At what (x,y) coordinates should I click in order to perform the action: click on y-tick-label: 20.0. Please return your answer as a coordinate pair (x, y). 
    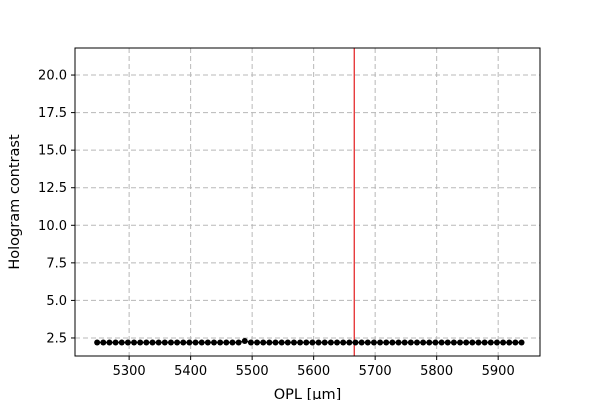
    Looking at the image, I should click on (52, 76).